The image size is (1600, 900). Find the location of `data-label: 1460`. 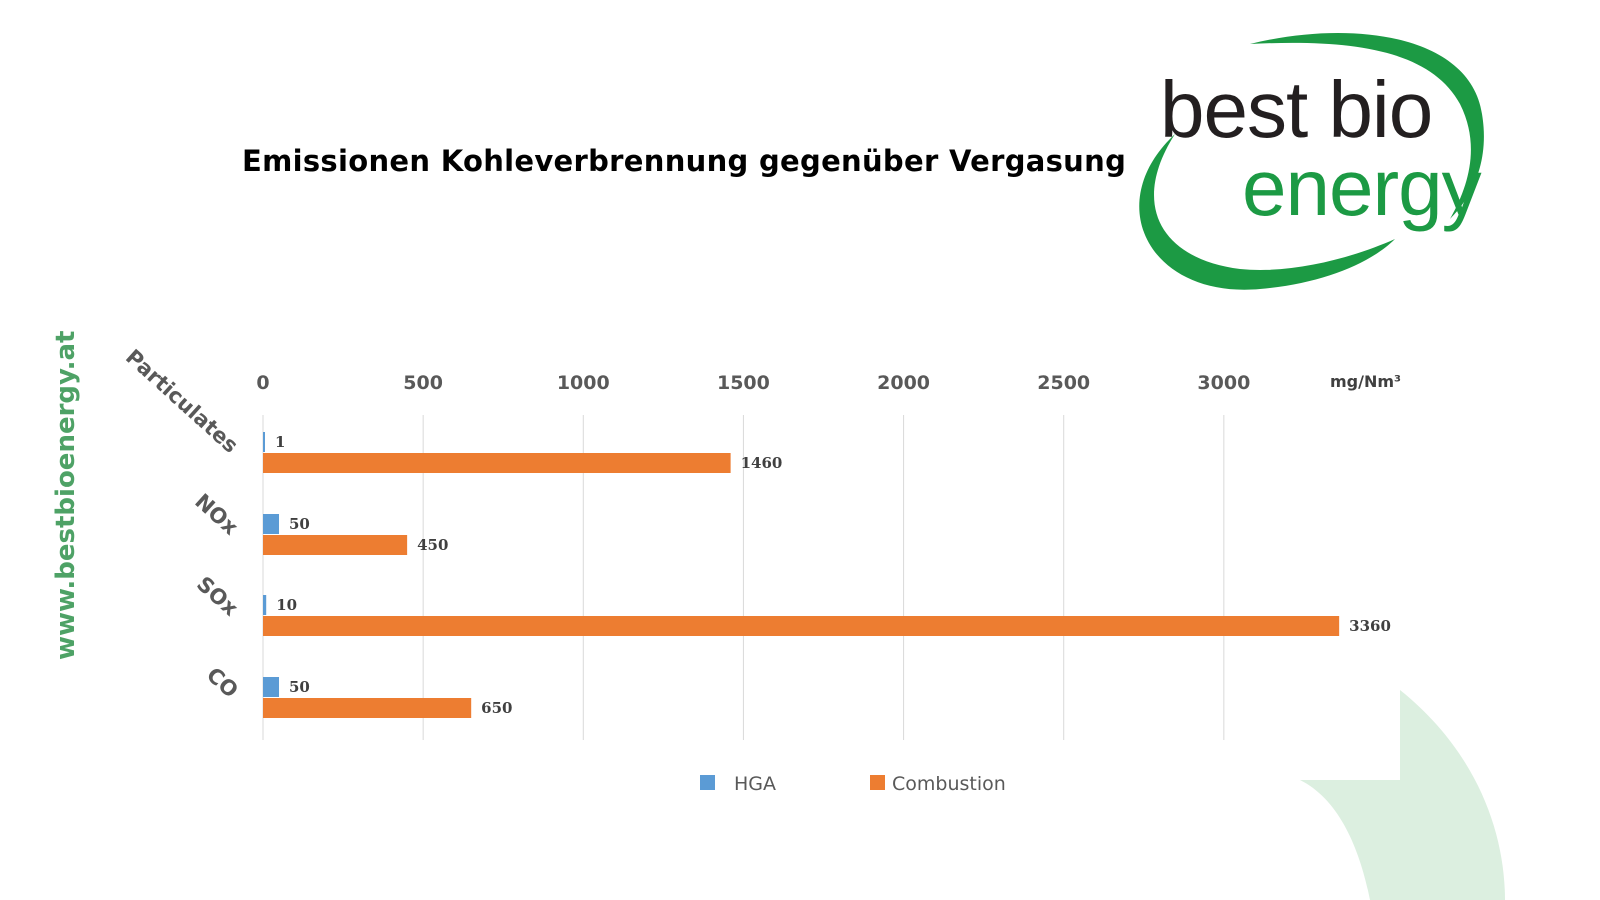

data-label: 1460 is located at coordinates (762, 463).